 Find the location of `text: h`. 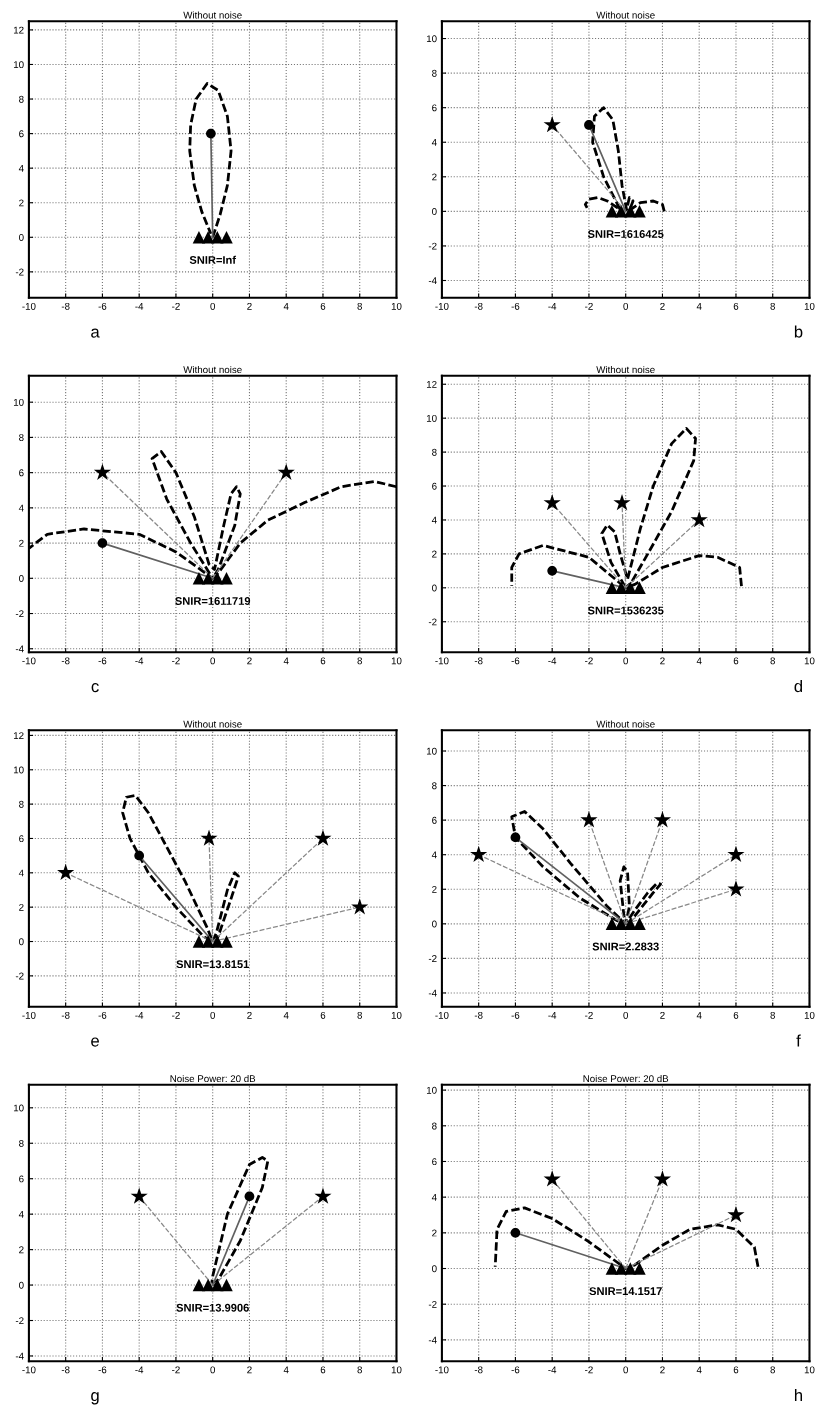

text: h is located at coordinates (798, 1395).